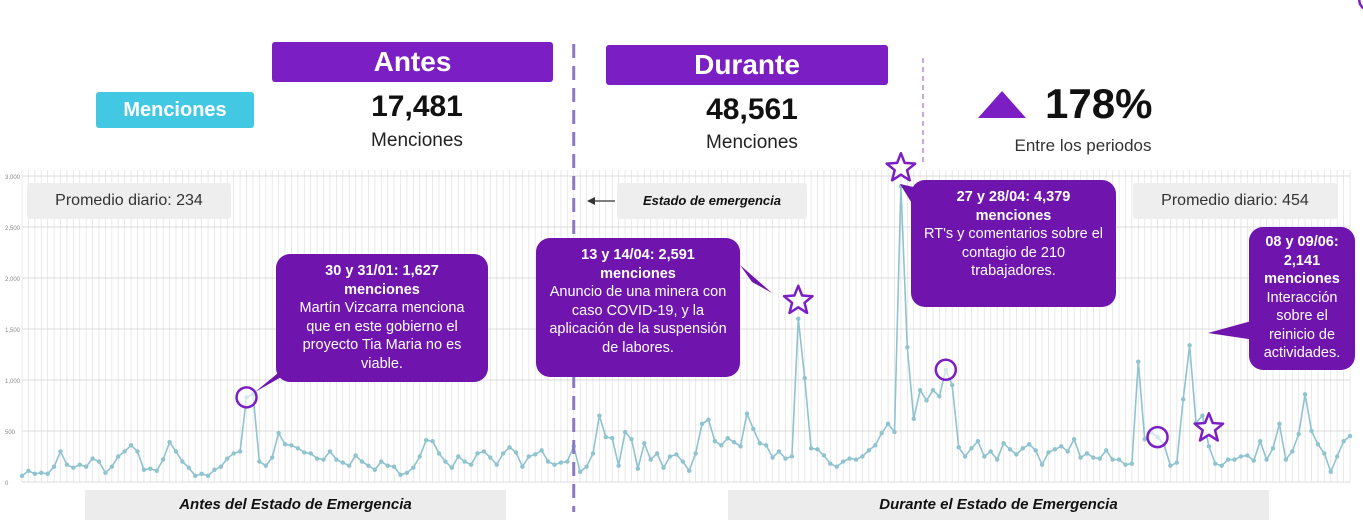  I want to click on before-period-header: Antes, so click(412, 62).